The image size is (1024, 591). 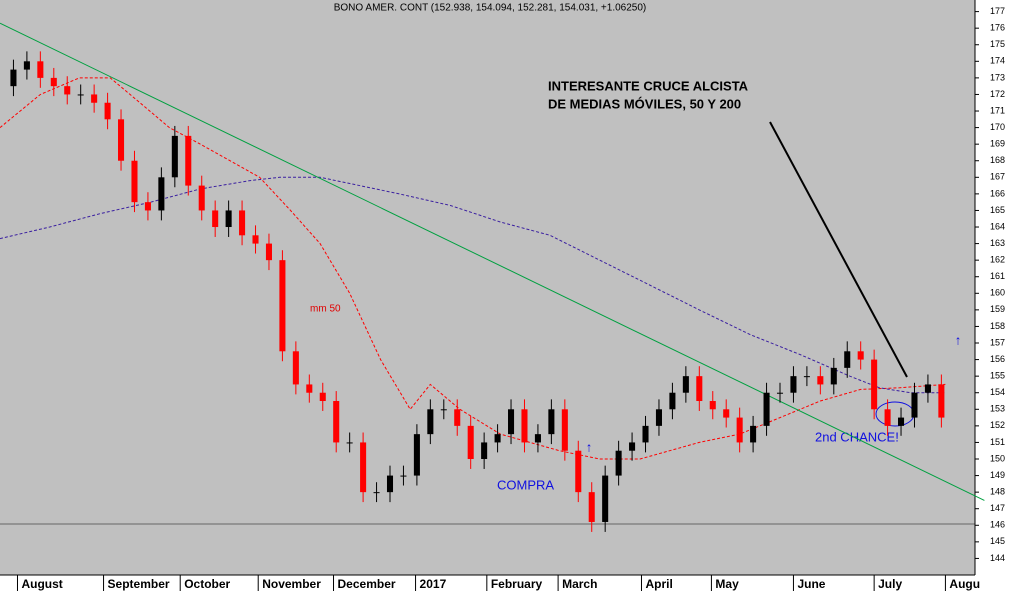 I want to click on x-tick-label: July, so click(x=890, y=584).